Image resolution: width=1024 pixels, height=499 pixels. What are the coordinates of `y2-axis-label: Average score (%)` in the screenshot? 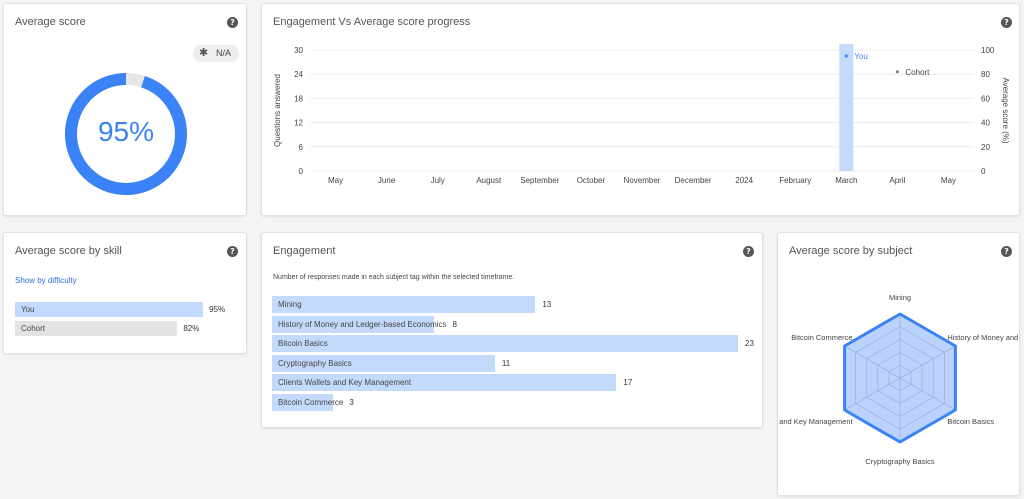 It's located at (1005, 110).